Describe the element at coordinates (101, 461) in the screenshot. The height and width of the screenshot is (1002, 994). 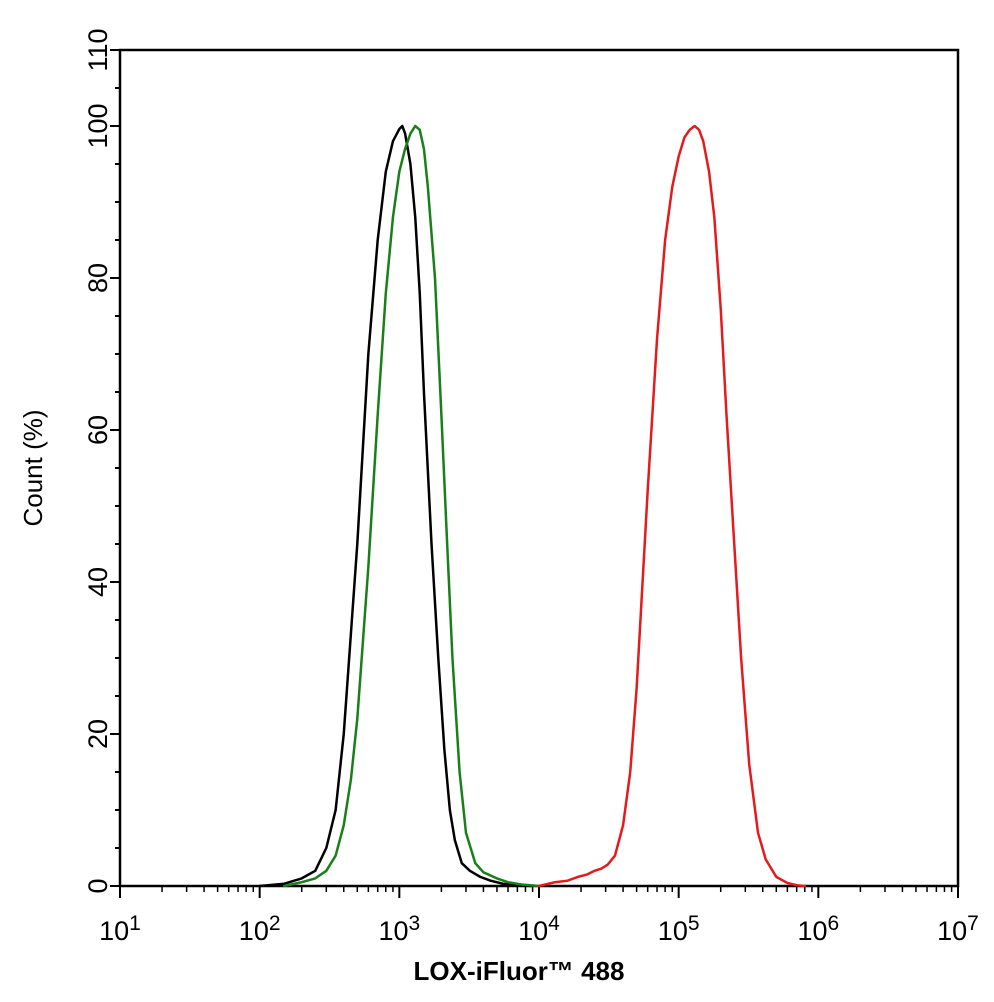
I see `y-axis: 0 20 40 60 80 100 110` at that location.